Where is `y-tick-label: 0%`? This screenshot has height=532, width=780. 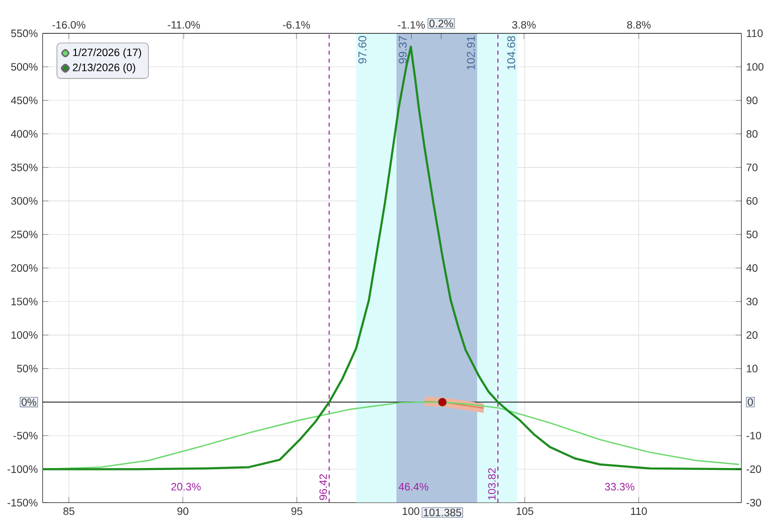
y-tick-label: 0% is located at coordinates (29, 402).